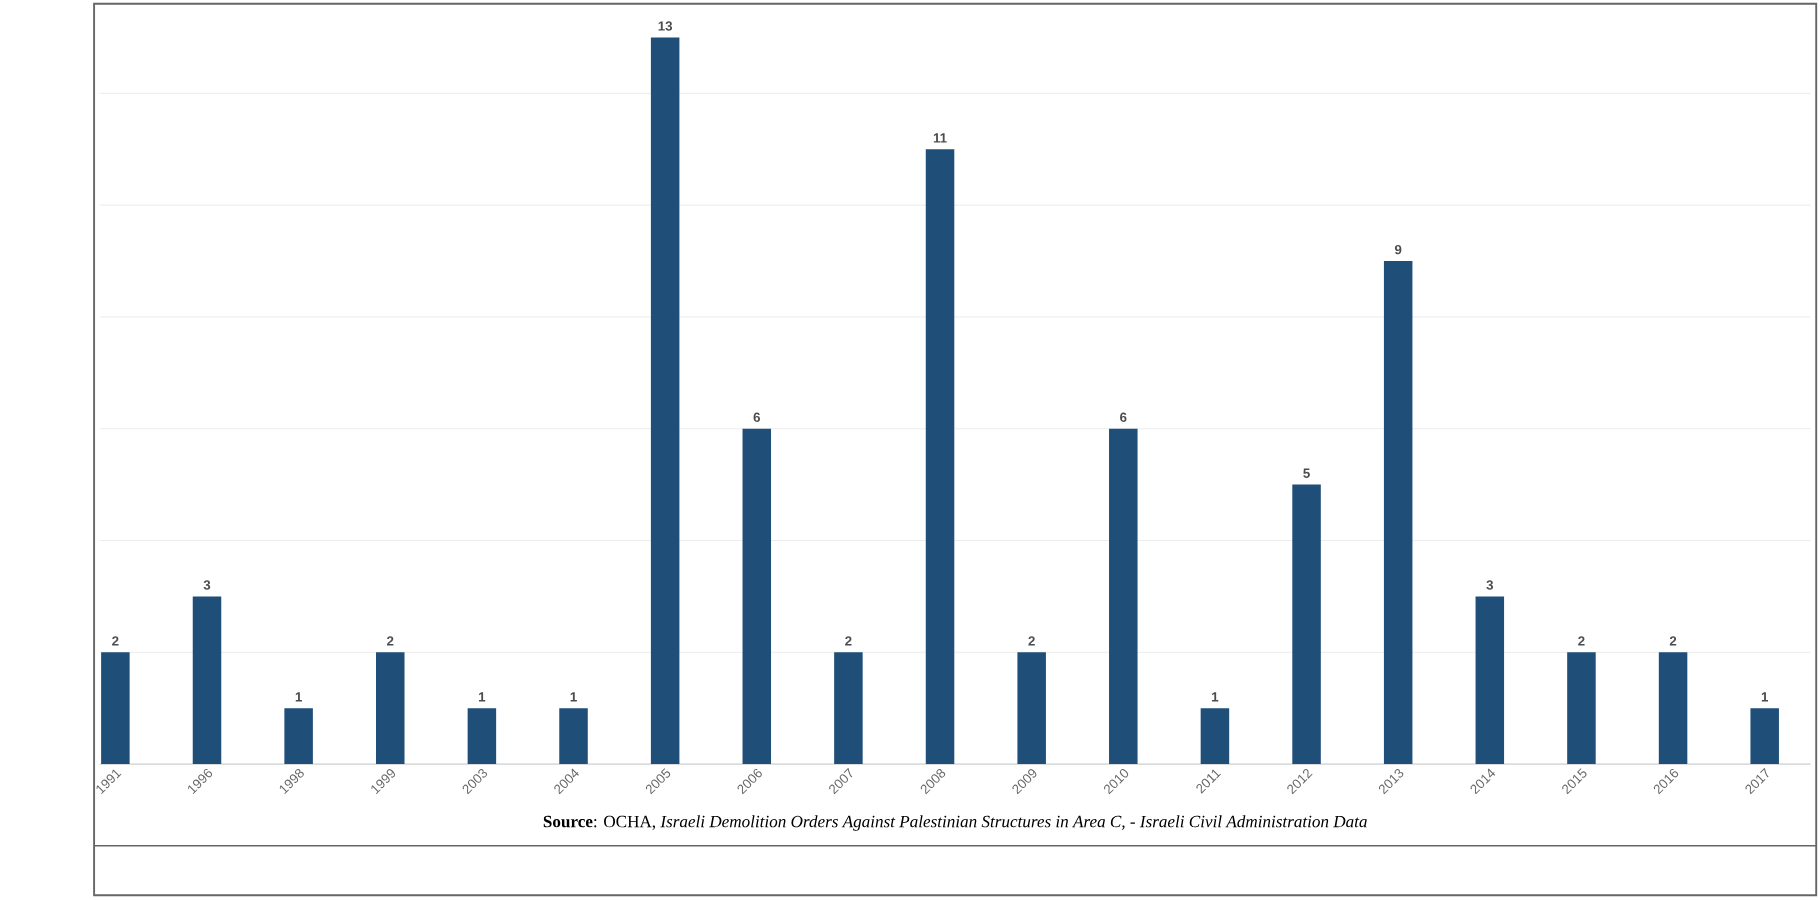 This screenshot has height=900, width=1820. What do you see at coordinates (955, 823) in the screenshot?
I see `text: Source: OCHA, Israeli Demolition Orders Against Palestinian Structures in Area C, - Israeli Civil Administration Data` at bounding box center [955, 823].